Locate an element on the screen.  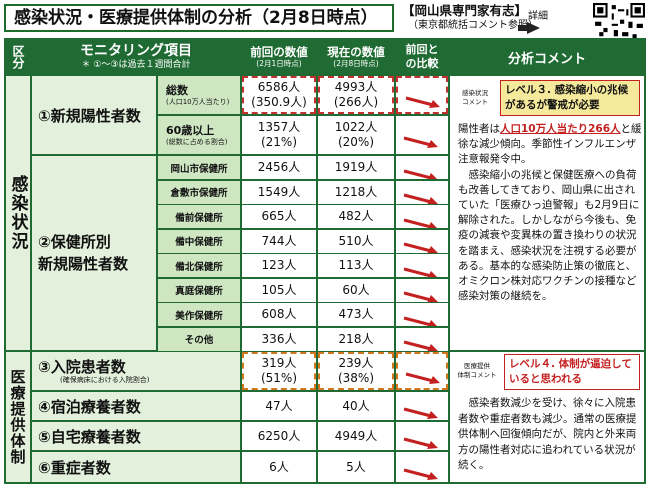
item-health-centers: ②保健所別 新規陽性者数 is located at coordinates (94, 253).